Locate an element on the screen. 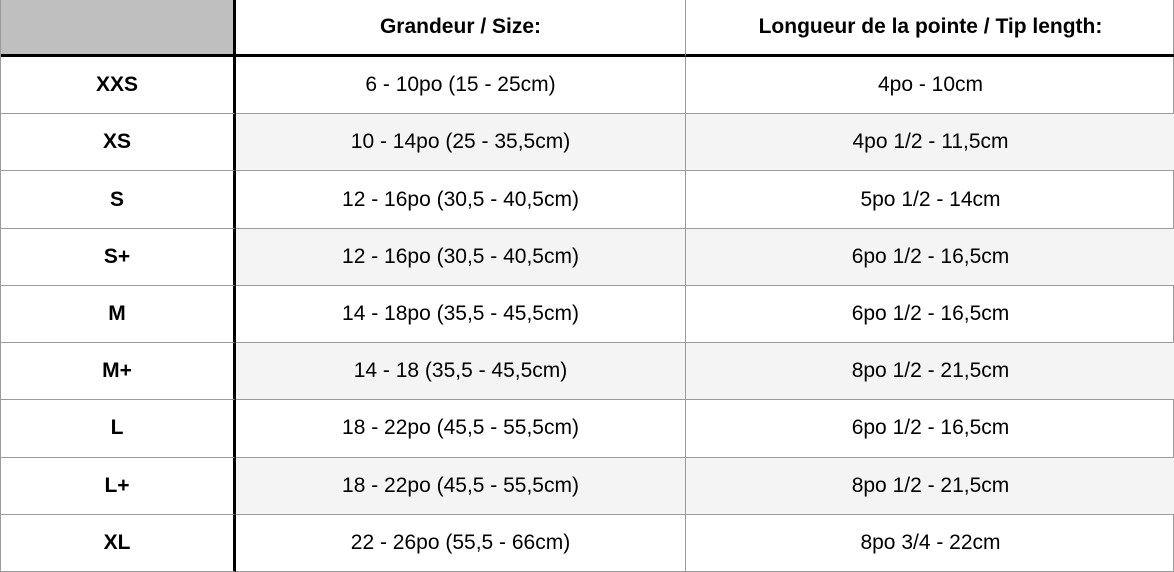  grandeur-value: 10 - 14po (25 - 35,5cm) is located at coordinates (461, 143).